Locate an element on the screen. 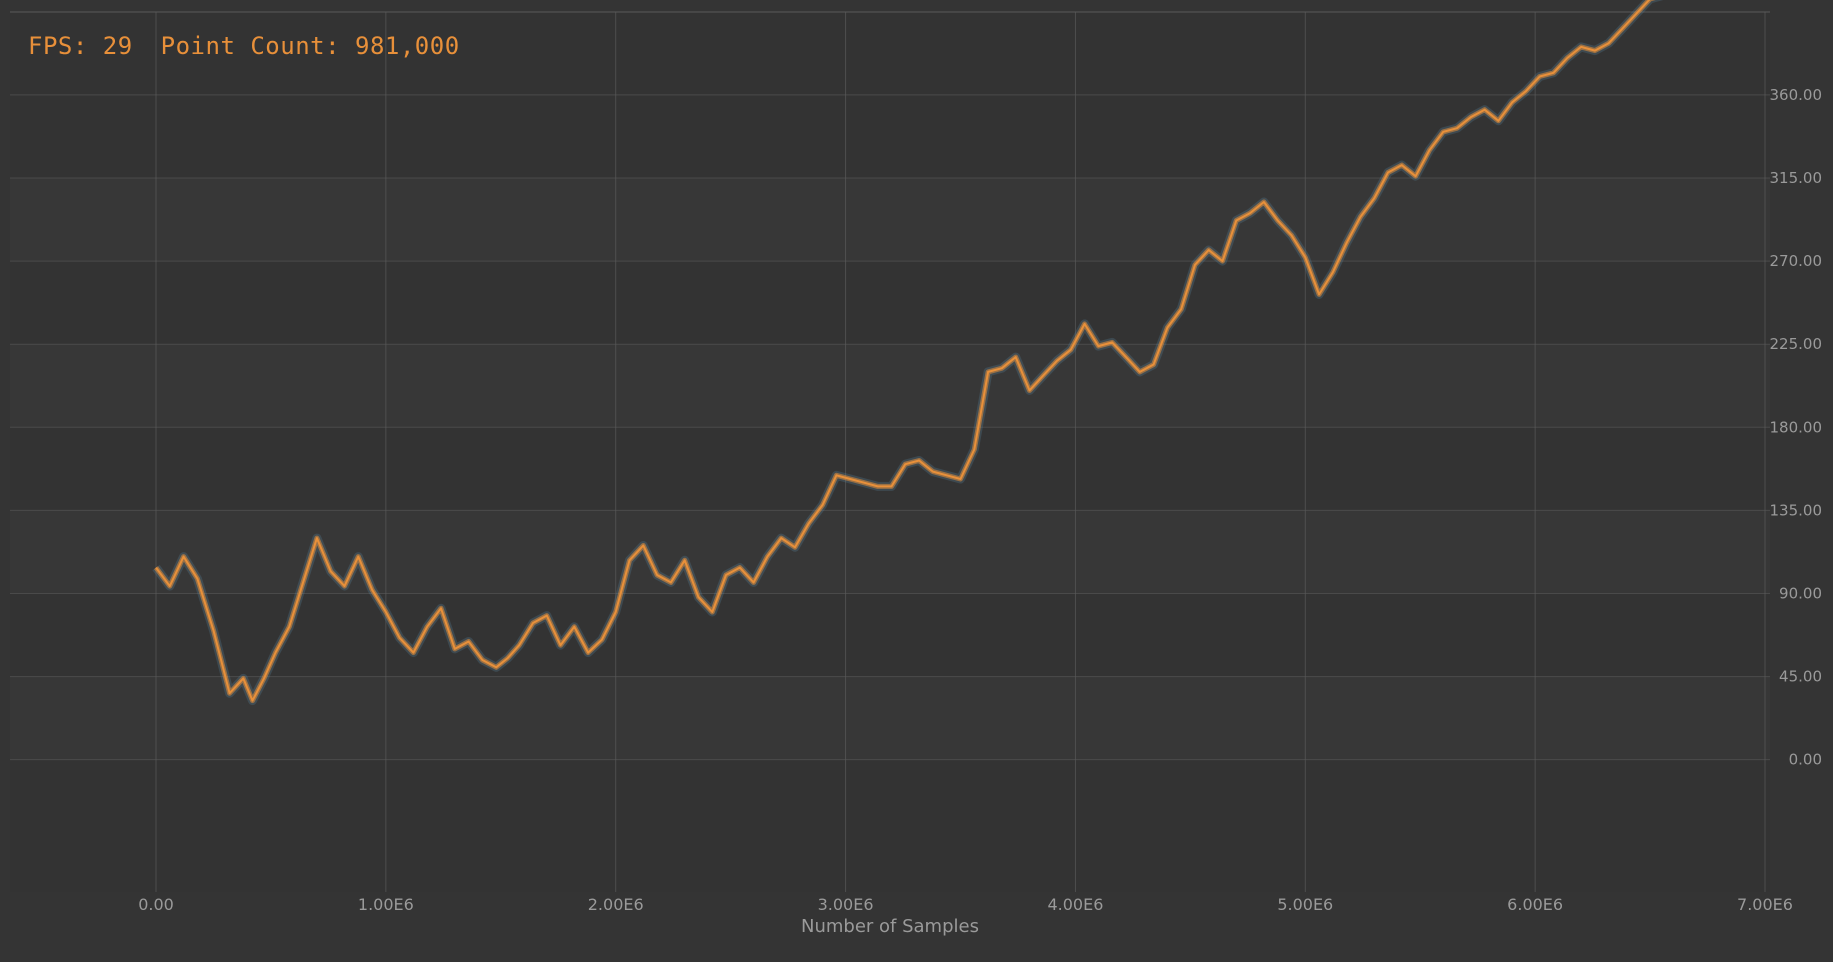  y-tick-label: 225.00 is located at coordinates (1796, 344).